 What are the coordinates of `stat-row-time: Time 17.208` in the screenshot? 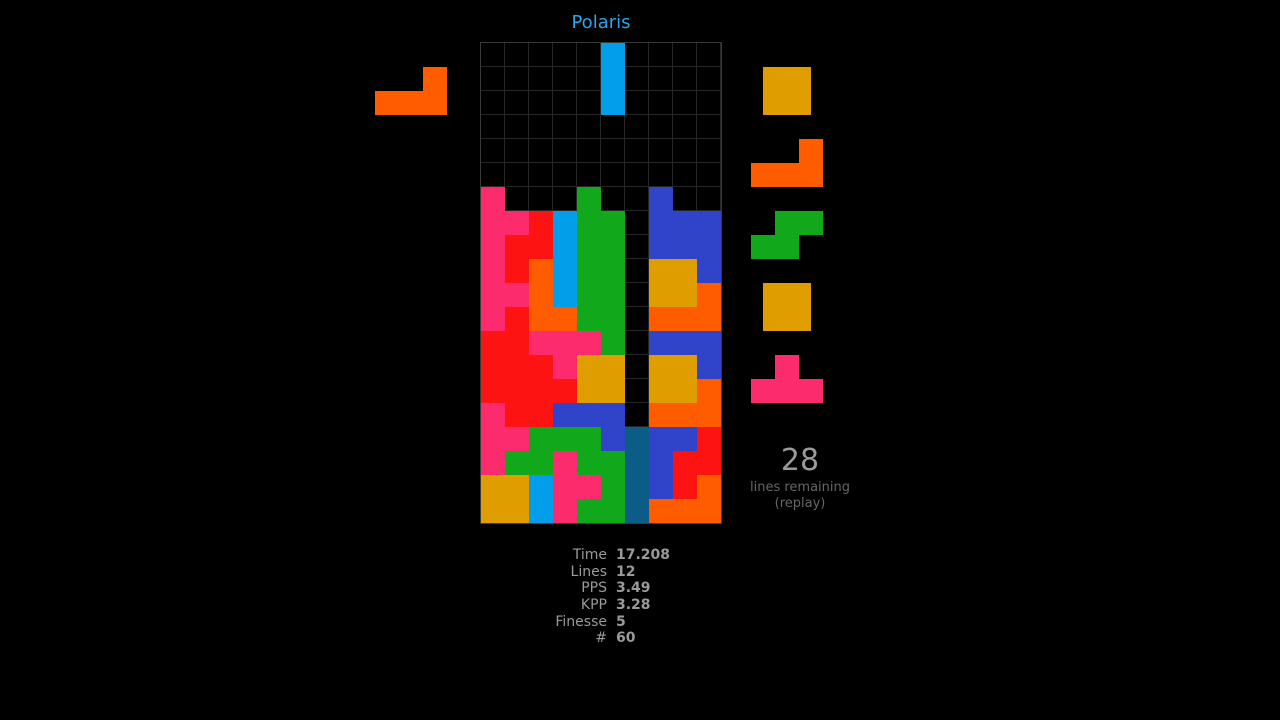 It's located at (611, 555).